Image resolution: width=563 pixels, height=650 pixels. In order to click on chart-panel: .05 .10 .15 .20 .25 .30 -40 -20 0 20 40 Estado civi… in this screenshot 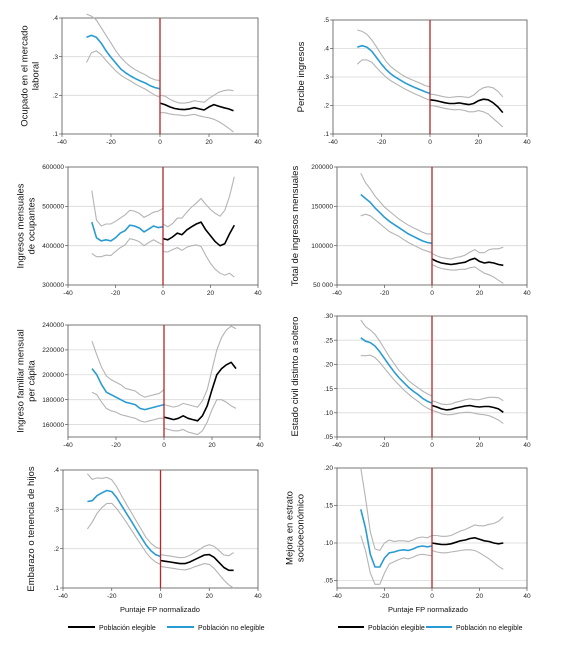, I will do `click(410, 381)`.